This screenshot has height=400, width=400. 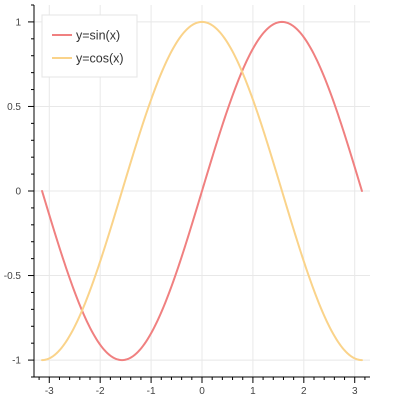 I want to click on x-tick-label: 0, so click(x=202, y=391).